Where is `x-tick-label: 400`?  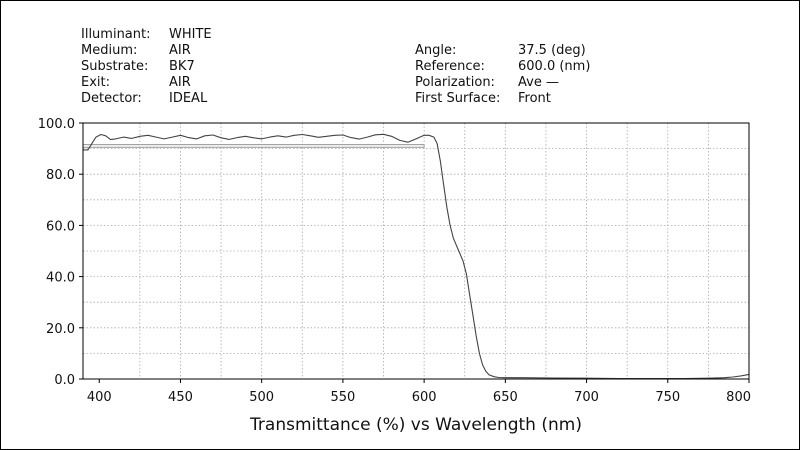
x-tick-label: 400 is located at coordinates (99, 397).